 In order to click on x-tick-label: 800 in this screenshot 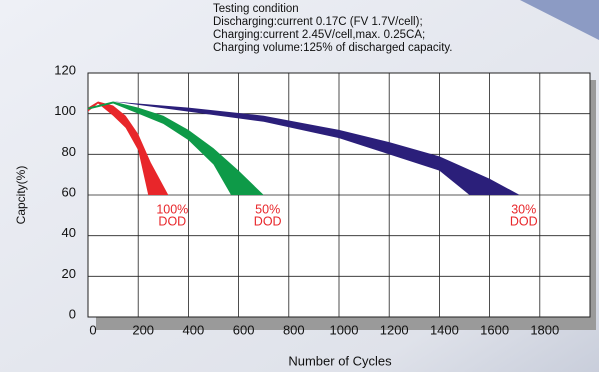, I will do `click(294, 329)`.